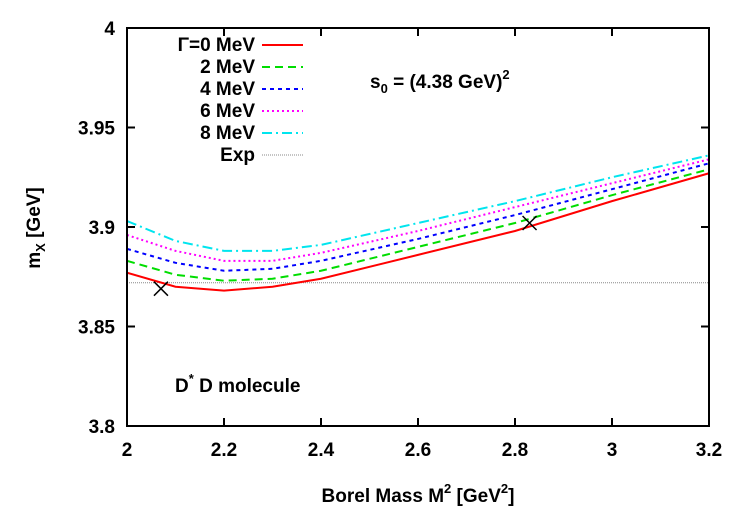  I want to click on legend-label-2: 4 MeV, so click(227, 89).